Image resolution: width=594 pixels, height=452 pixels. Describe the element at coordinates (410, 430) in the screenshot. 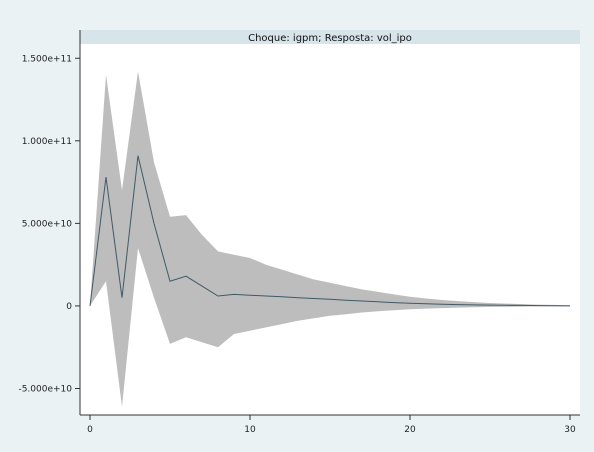

I see `x-tick-label: 20` at that location.